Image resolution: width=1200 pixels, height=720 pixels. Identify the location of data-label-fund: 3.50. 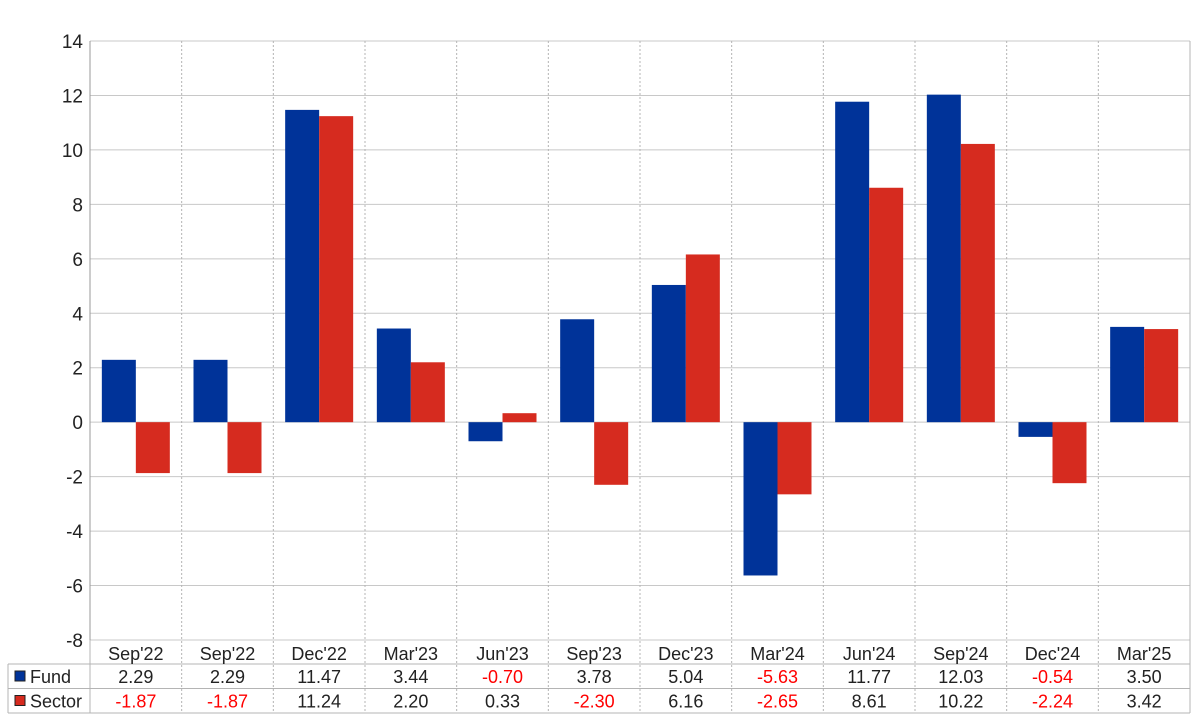
(1144, 677).